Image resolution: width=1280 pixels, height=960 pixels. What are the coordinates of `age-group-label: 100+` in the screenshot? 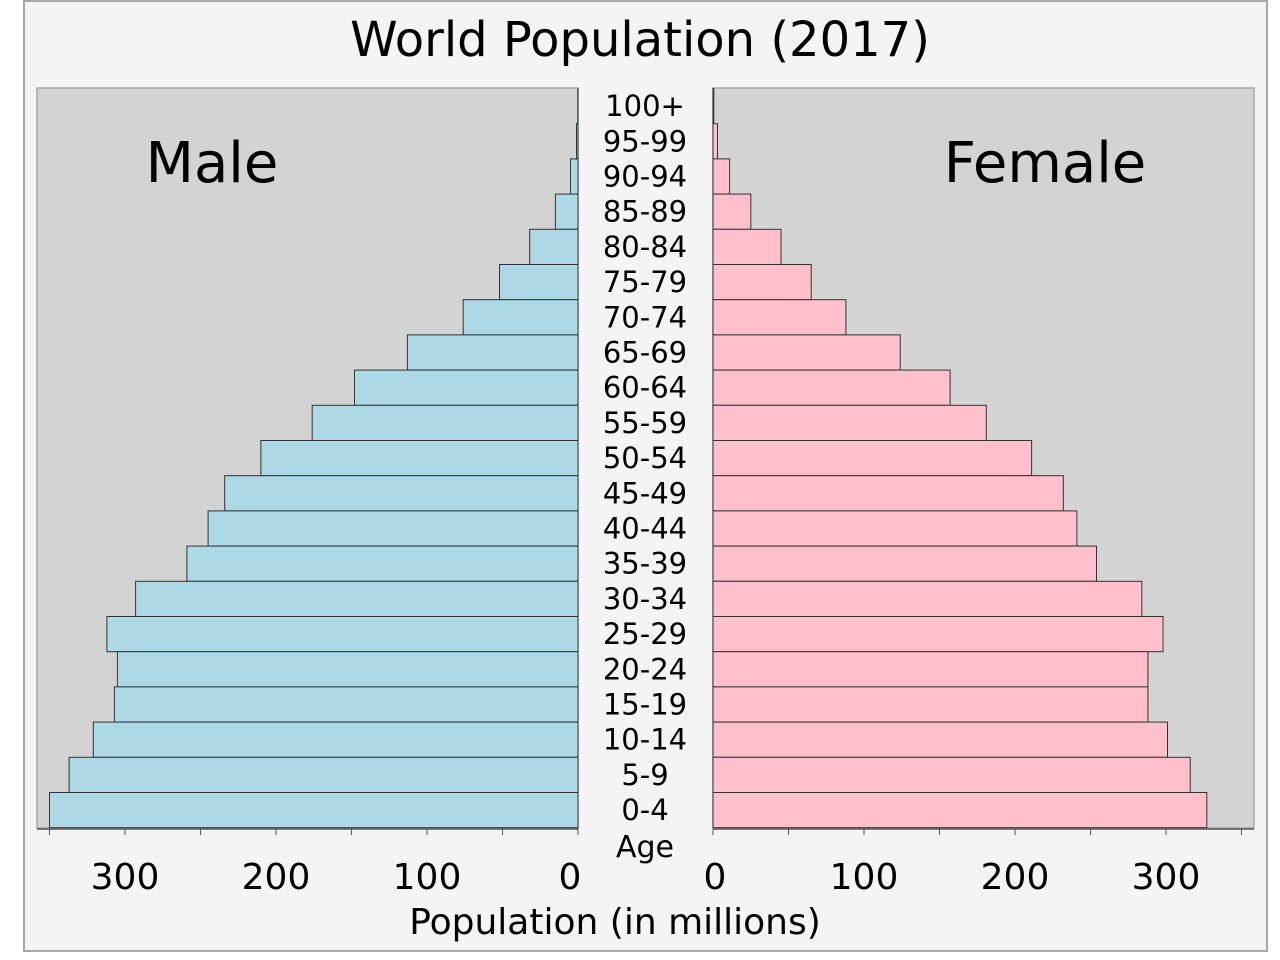 It's located at (645, 106).